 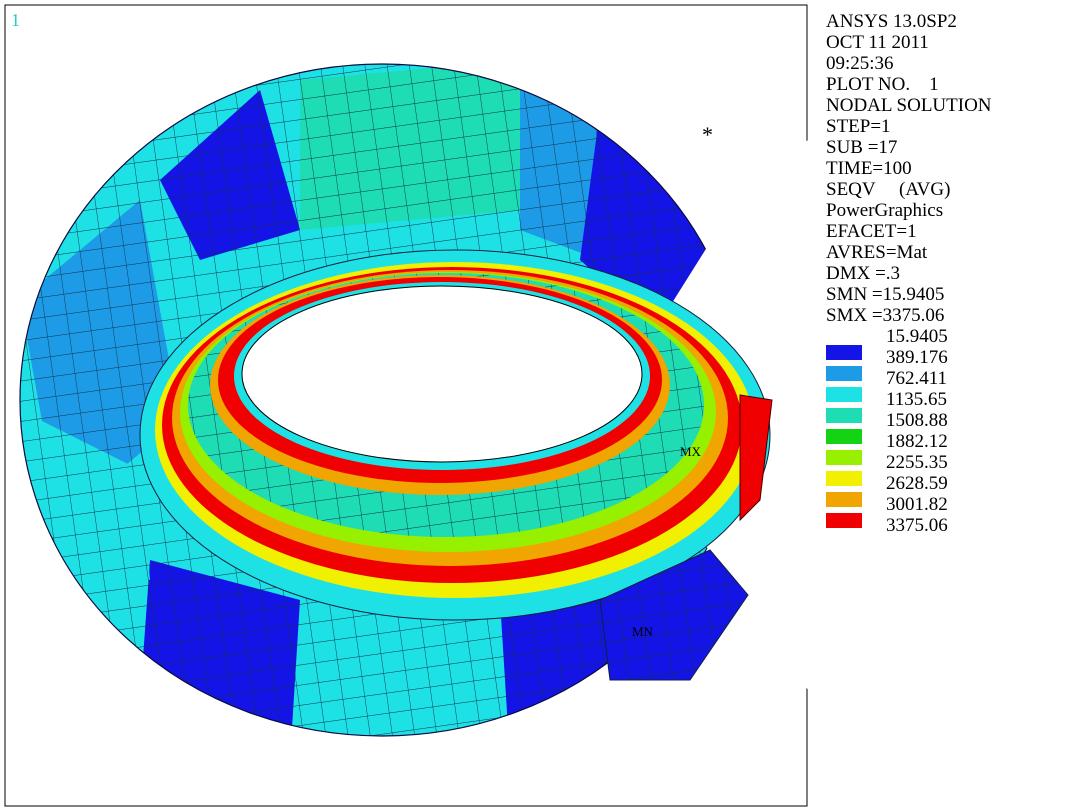 I want to click on legend-label: 1508.88, so click(x=917, y=420).